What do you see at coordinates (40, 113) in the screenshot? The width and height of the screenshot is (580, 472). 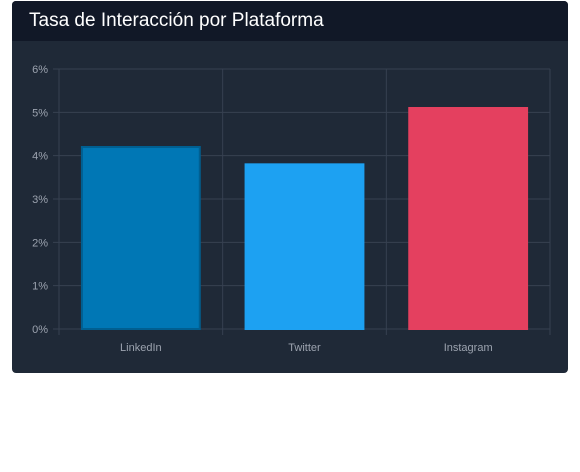 I see `y-tick-label: 5%` at bounding box center [40, 113].